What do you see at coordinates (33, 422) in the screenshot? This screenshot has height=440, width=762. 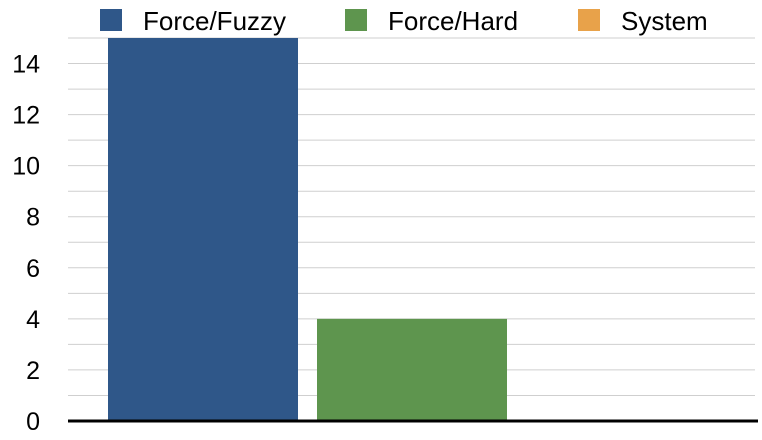 I see `y-tick-label: 0` at bounding box center [33, 422].